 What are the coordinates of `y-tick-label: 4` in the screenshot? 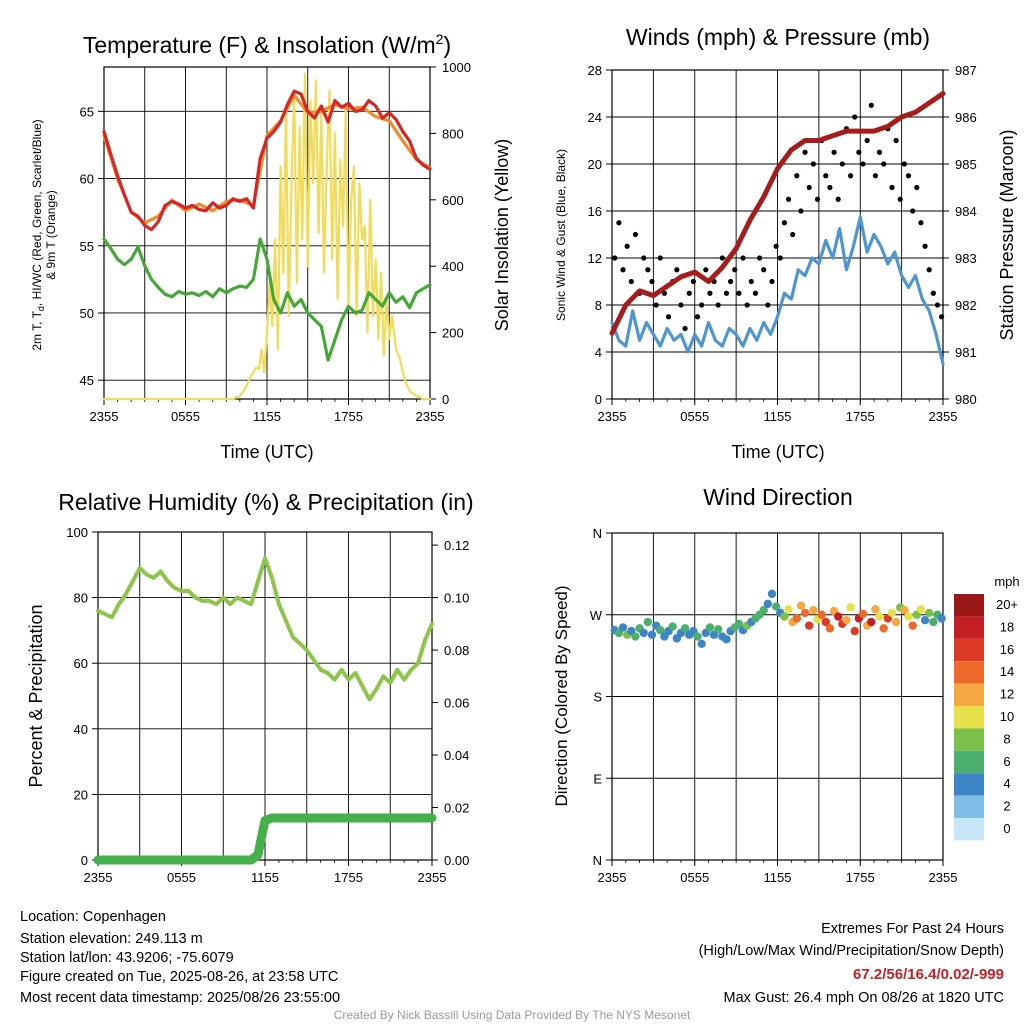 It's located at (598, 352).